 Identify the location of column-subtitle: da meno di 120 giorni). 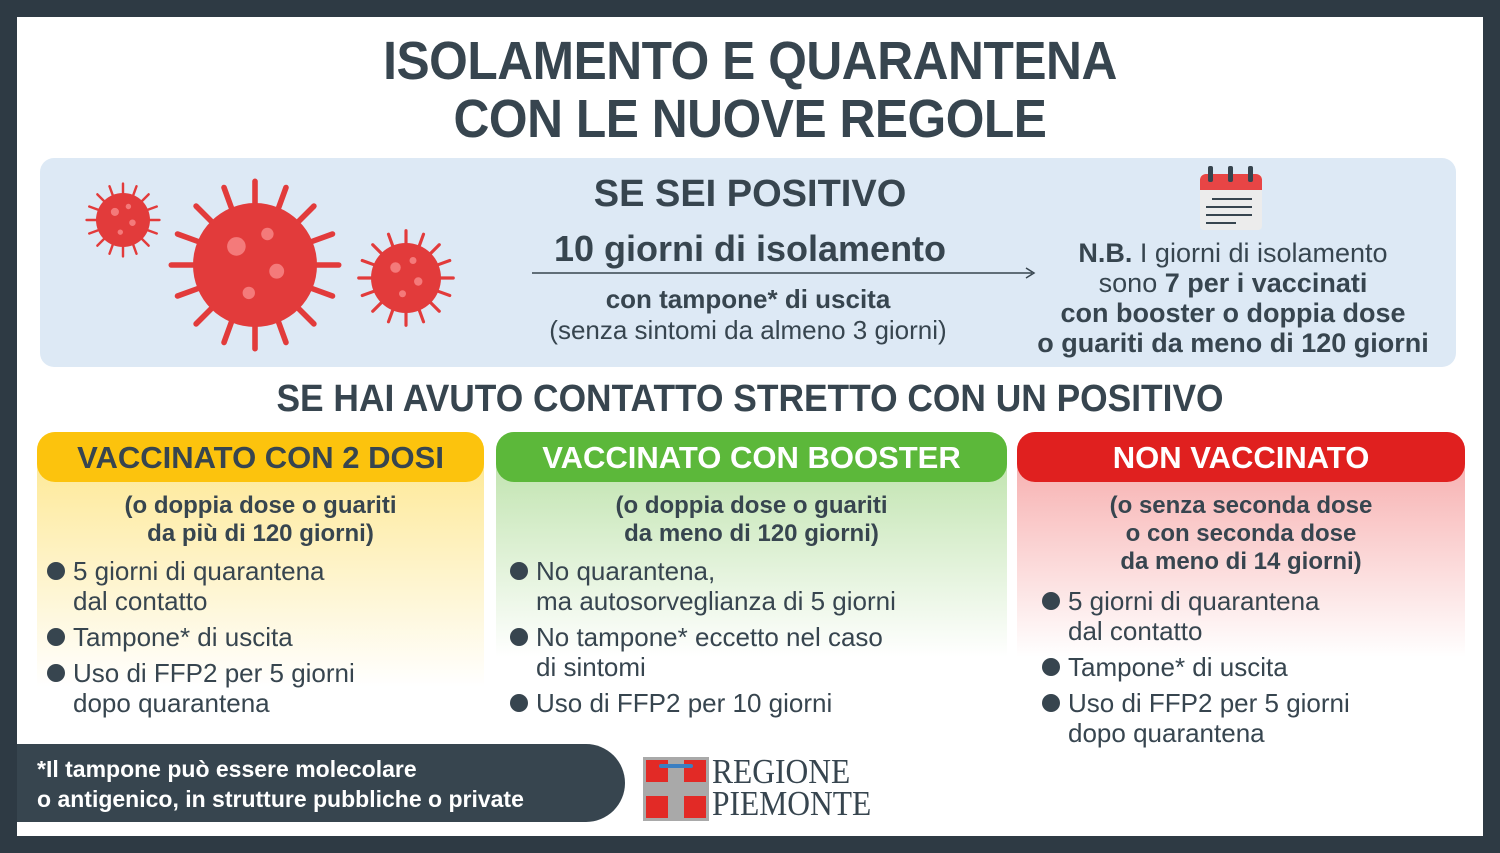
(751, 533).